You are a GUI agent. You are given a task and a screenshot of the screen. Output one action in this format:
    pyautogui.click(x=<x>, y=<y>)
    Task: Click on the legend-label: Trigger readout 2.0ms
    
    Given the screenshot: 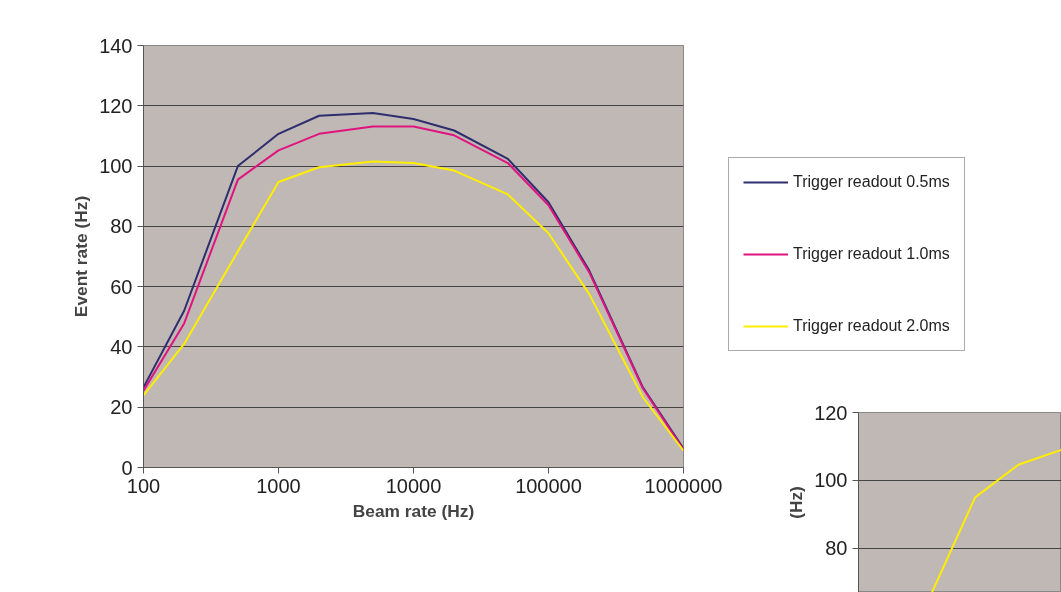 What is the action you would take?
    pyautogui.click(x=871, y=326)
    